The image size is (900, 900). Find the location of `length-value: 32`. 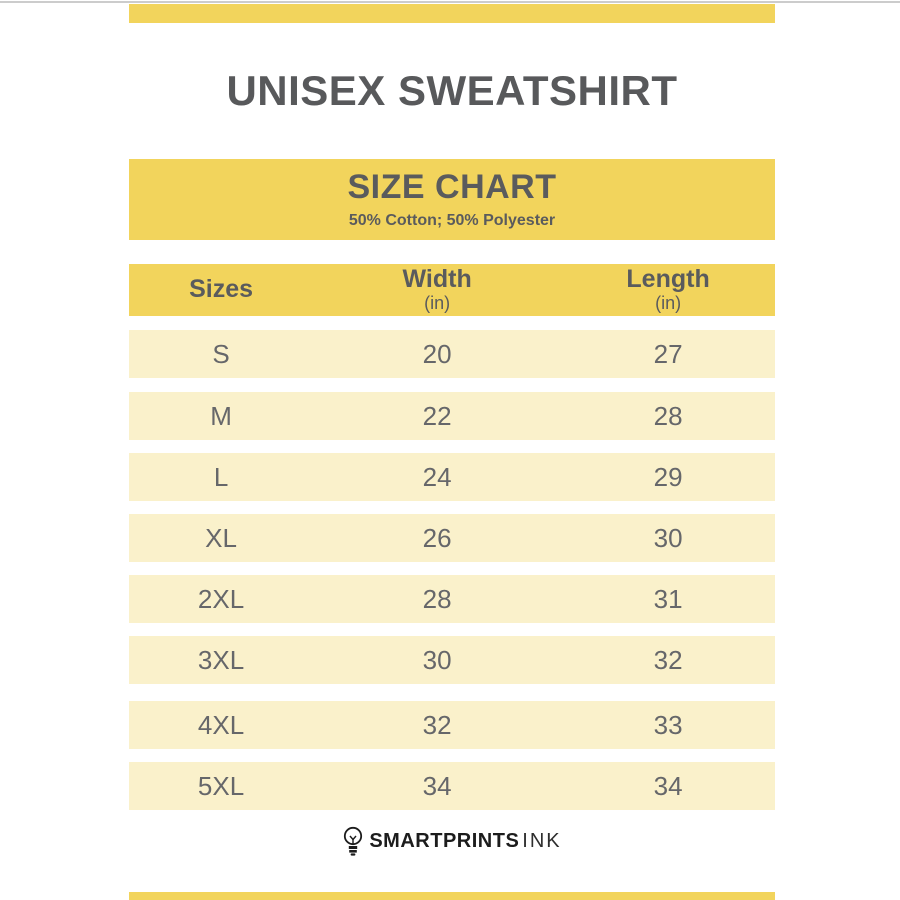

length-value: 32 is located at coordinates (668, 659).